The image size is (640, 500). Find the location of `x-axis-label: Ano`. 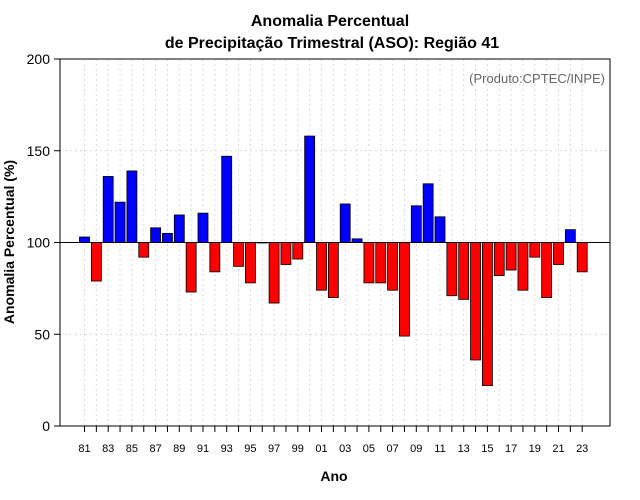

x-axis-label: Ano is located at coordinates (333, 476).